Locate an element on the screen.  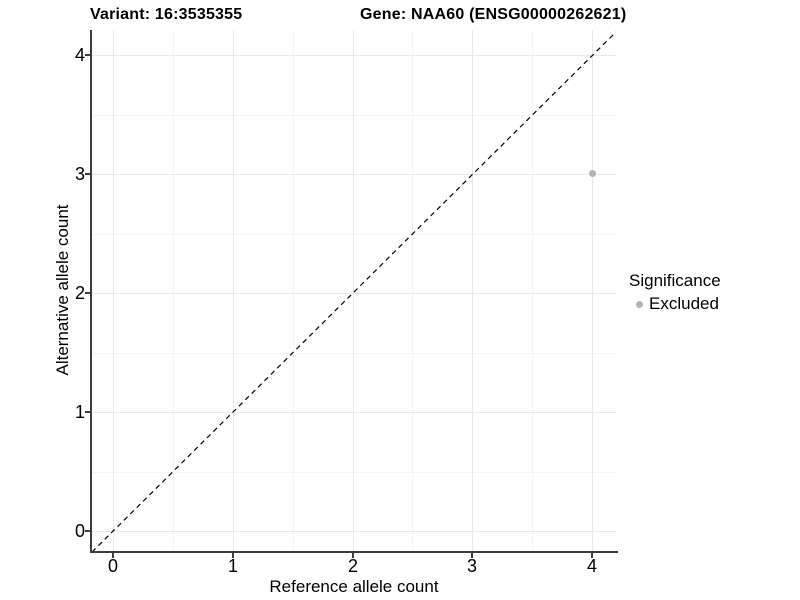
x-tick-label: 2 is located at coordinates (352, 566).